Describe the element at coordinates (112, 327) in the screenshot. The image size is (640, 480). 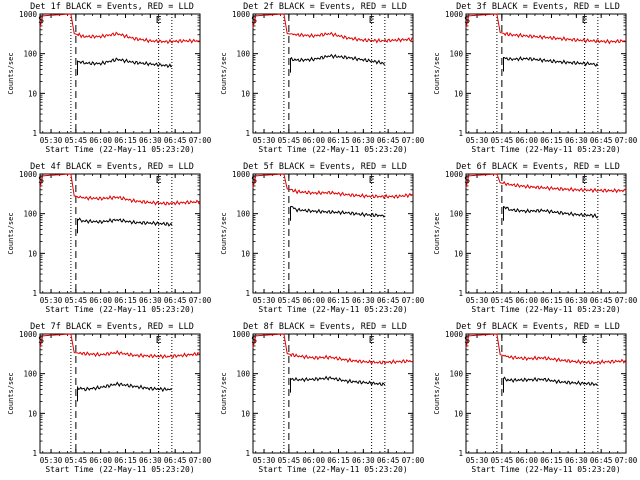
I see `chart-title: Det 7f BLACK = Events, RED = LLD` at that location.